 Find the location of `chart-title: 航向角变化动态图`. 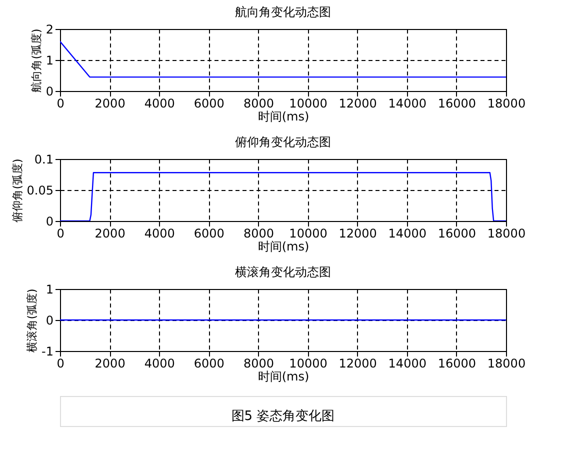

chart-title: 航向角变化动态图 is located at coordinates (283, 12).